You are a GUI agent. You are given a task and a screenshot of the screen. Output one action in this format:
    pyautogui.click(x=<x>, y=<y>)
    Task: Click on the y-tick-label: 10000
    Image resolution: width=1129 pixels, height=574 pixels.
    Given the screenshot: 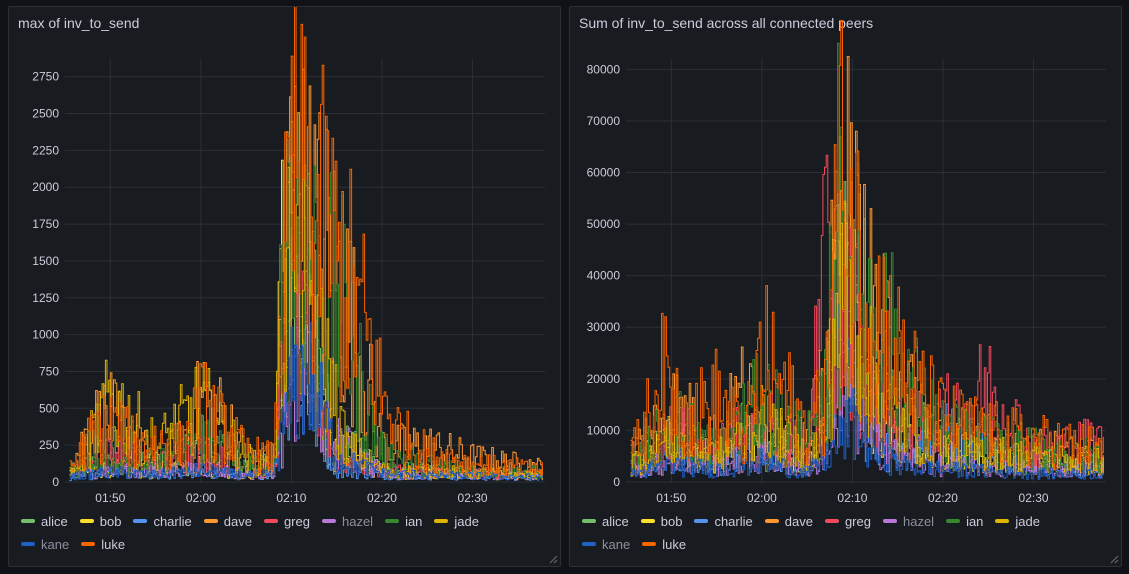 What is the action you would take?
    pyautogui.click(x=604, y=430)
    